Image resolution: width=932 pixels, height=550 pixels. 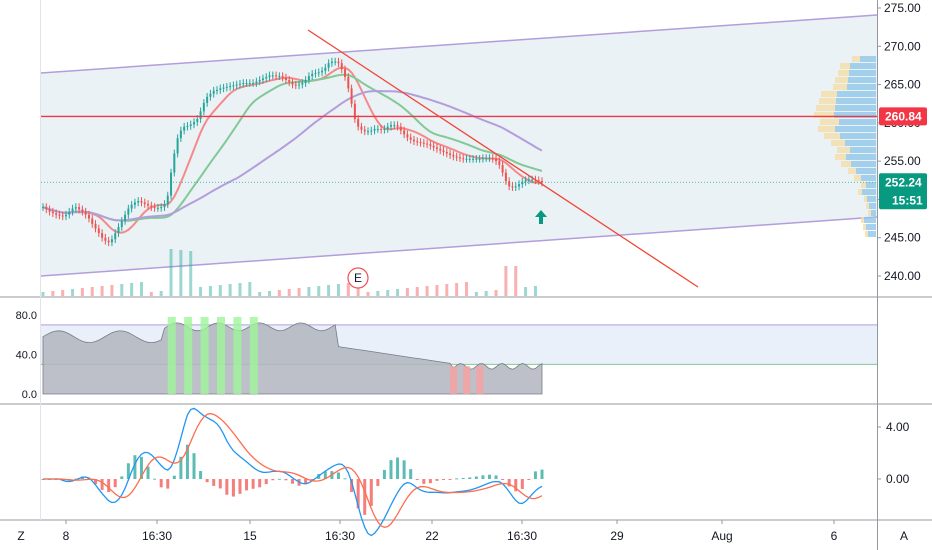 I want to click on z-button-label: Z, so click(x=20, y=536).